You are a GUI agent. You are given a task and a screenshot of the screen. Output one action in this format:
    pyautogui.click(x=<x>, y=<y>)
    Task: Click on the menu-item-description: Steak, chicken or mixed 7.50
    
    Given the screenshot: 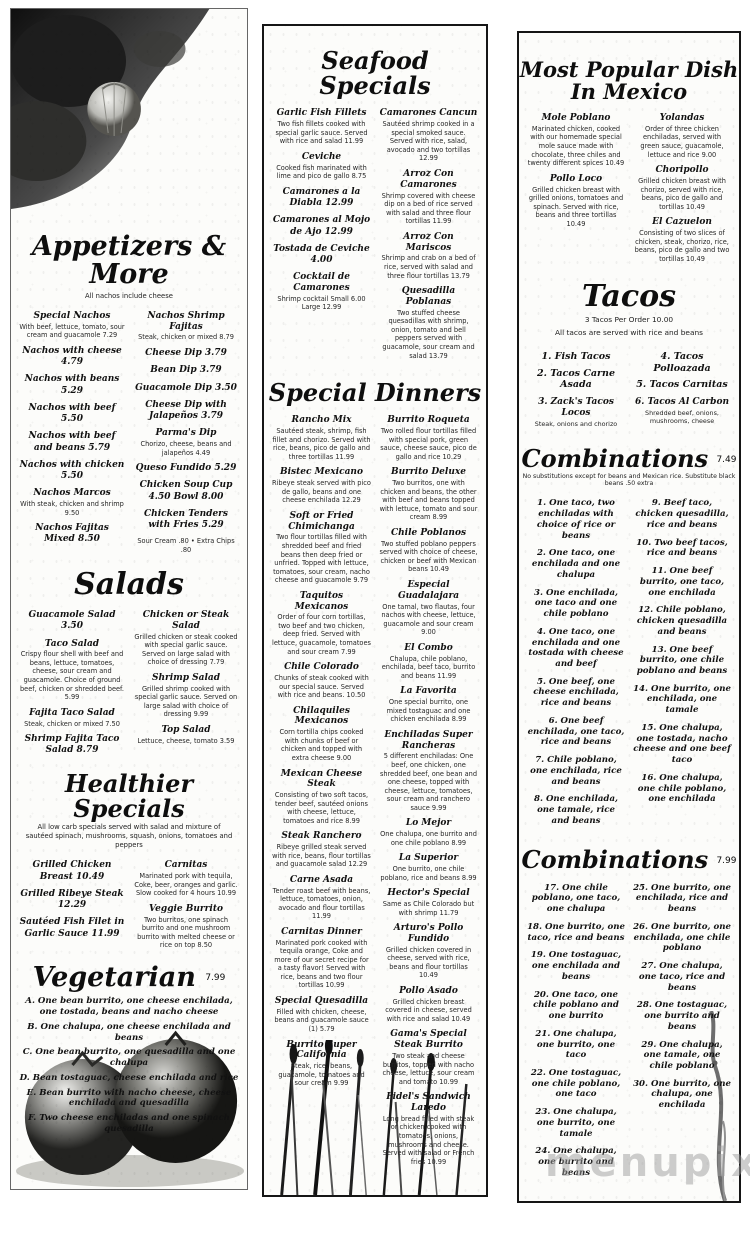 What is the action you would take?
    pyautogui.click(x=72, y=723)
    